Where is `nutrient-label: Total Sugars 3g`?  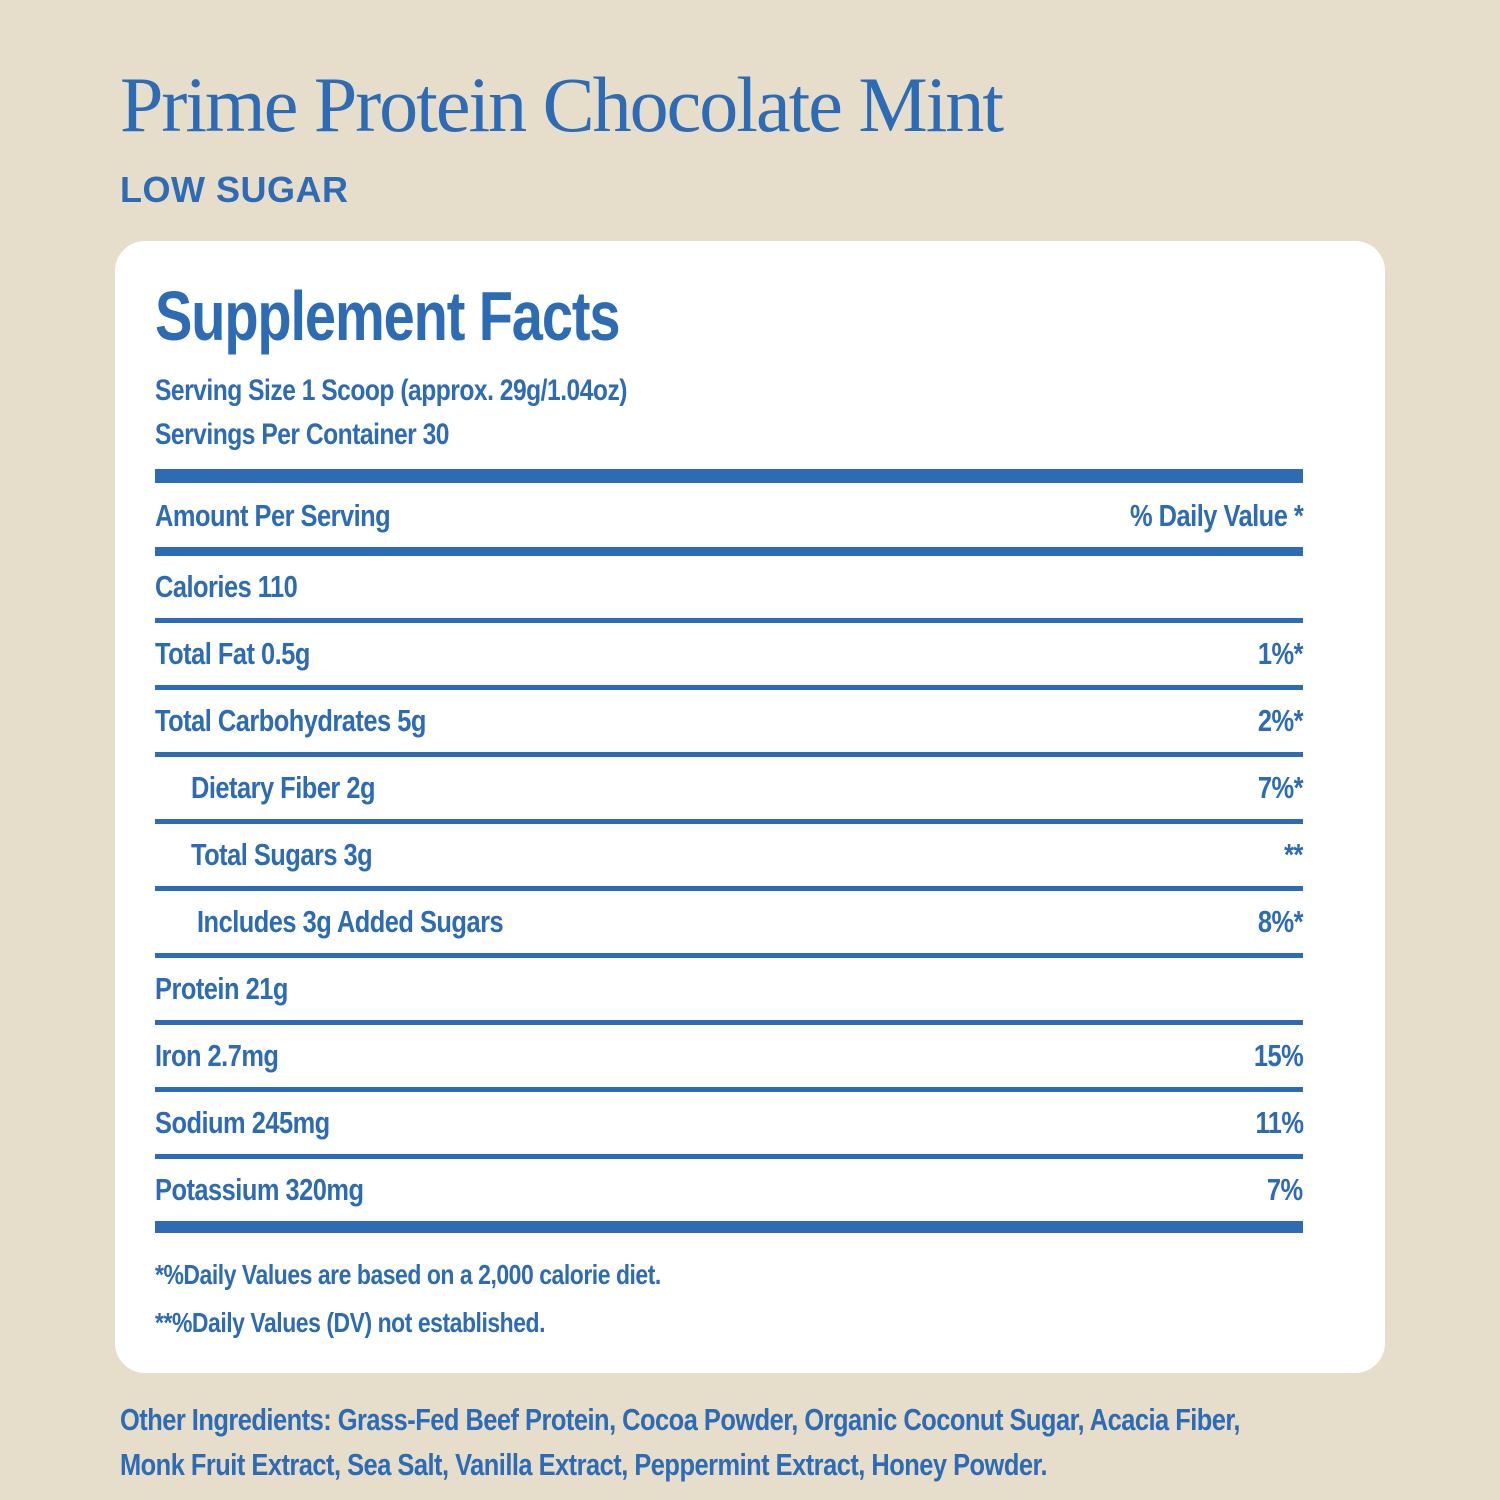
nutrient-label: Total Sugars 3g is located at coordinates (282, 854).